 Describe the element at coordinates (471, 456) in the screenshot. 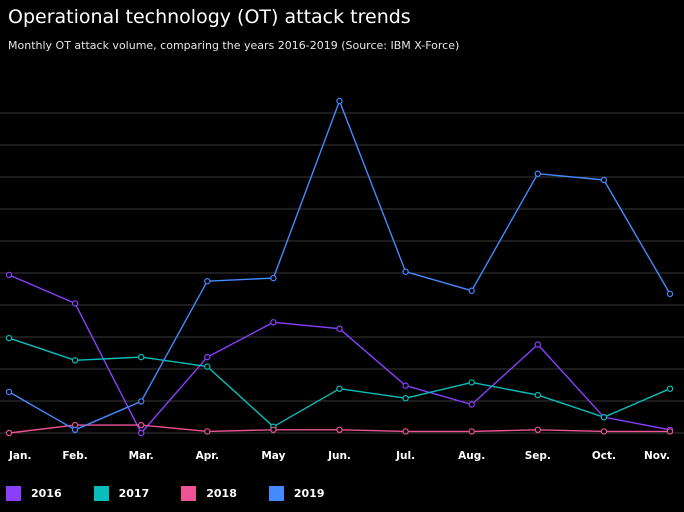

I see `x-tick-label: Aug.` at that location.